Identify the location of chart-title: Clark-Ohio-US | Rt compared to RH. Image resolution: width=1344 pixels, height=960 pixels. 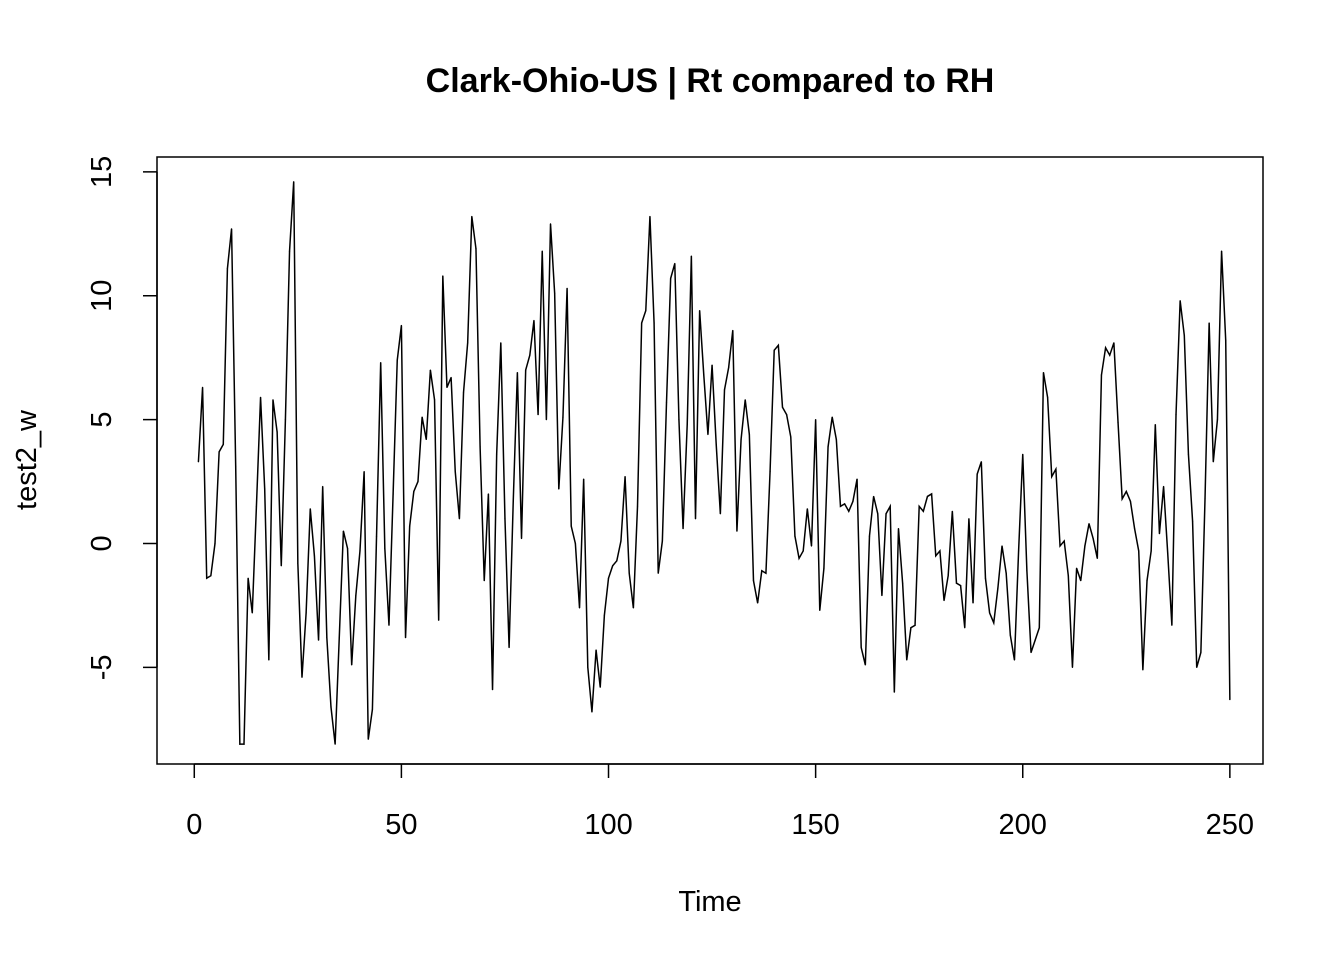
(710, 81).